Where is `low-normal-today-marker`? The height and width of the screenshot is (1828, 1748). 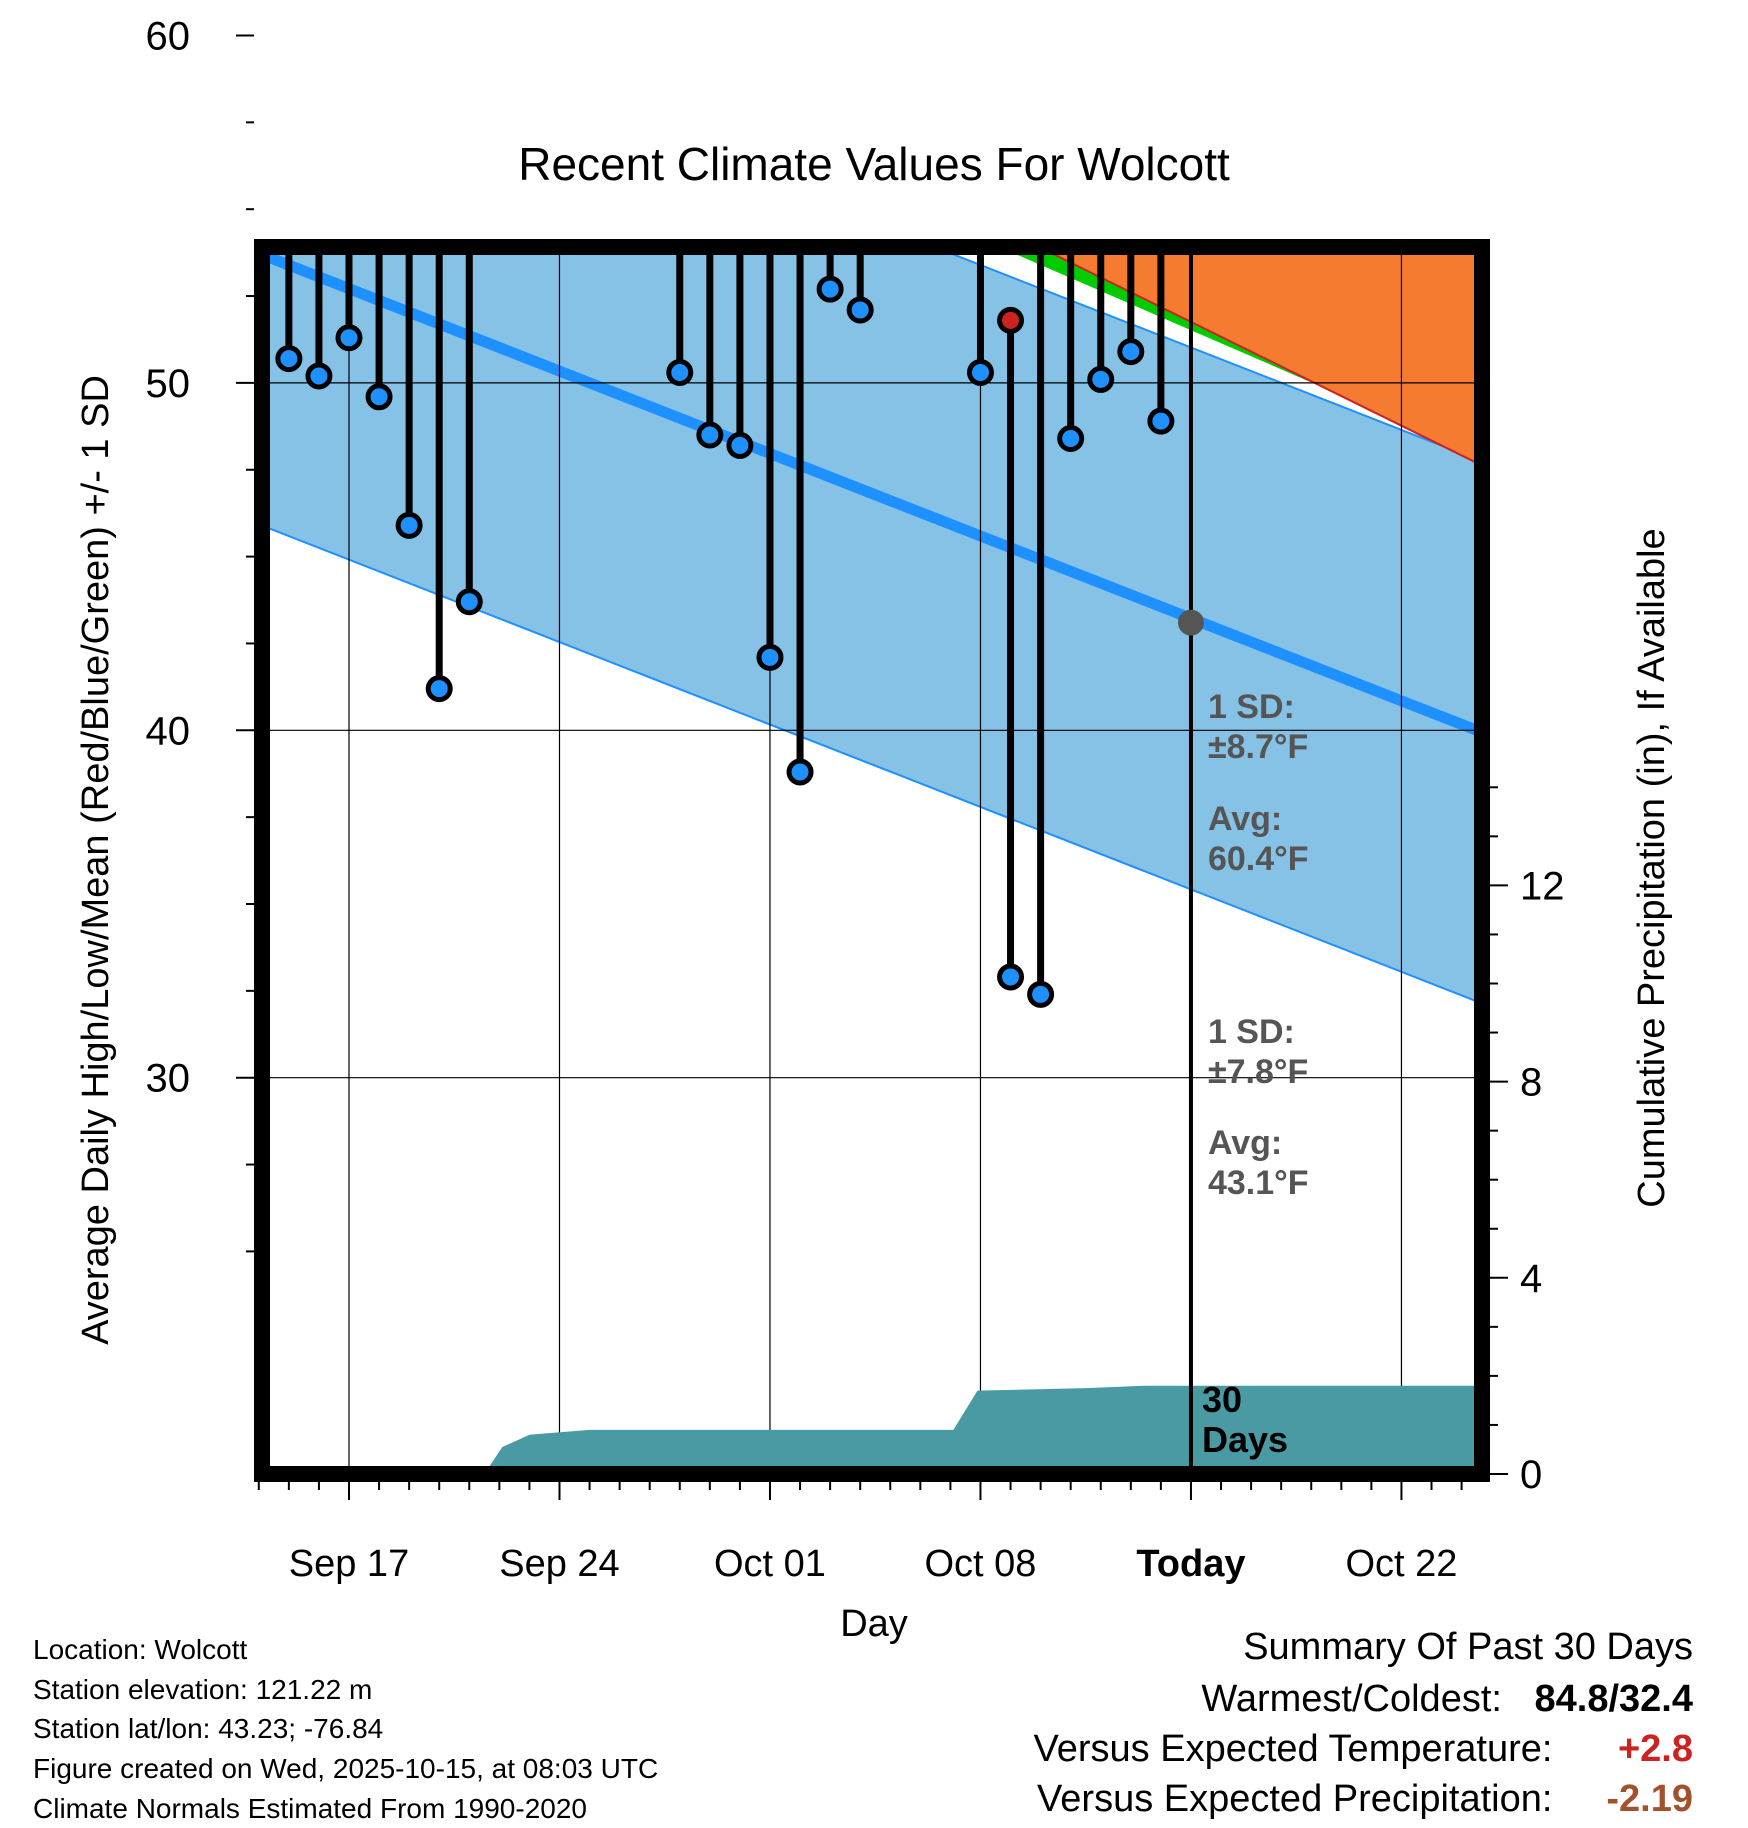 low-normal-today-marker is located at coordinates (1190, 622).